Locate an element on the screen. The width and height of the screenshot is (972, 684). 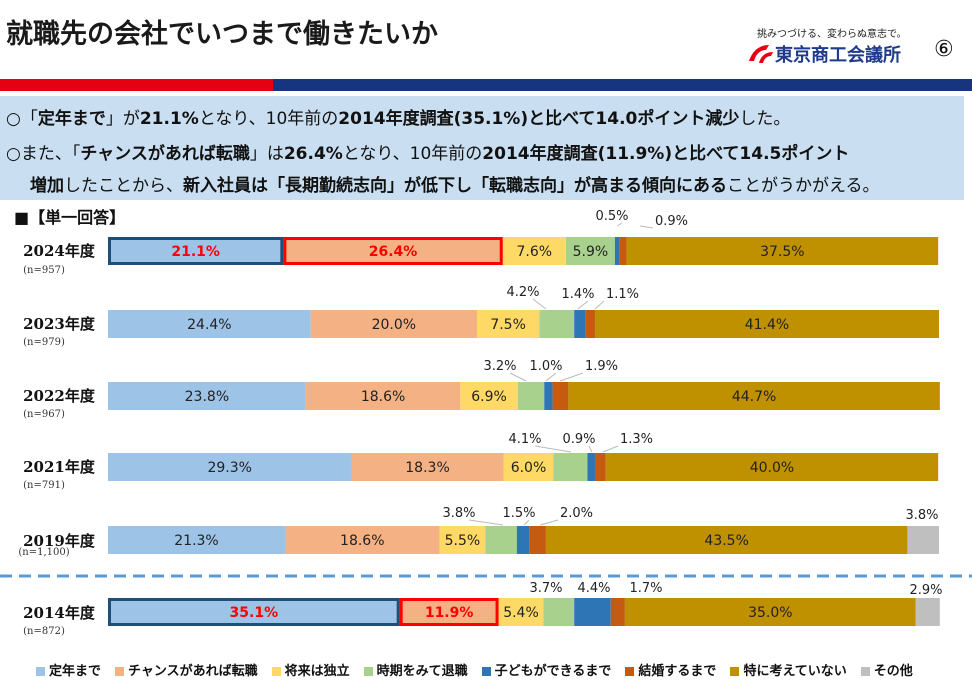
data-label: 23.8% is located at coordinates (207, 397).